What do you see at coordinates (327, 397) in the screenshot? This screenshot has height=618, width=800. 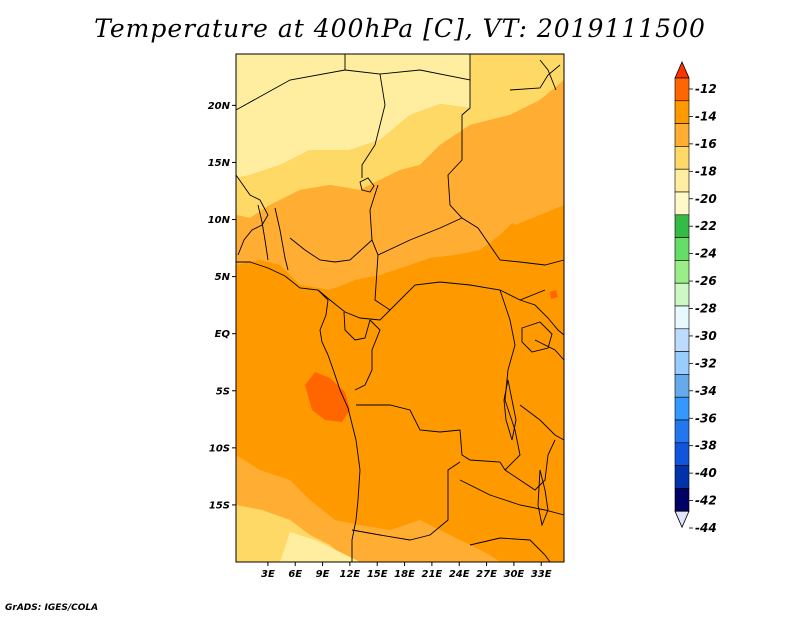 I see `region-dark-orange-angola` at bounding box center [327, 397].